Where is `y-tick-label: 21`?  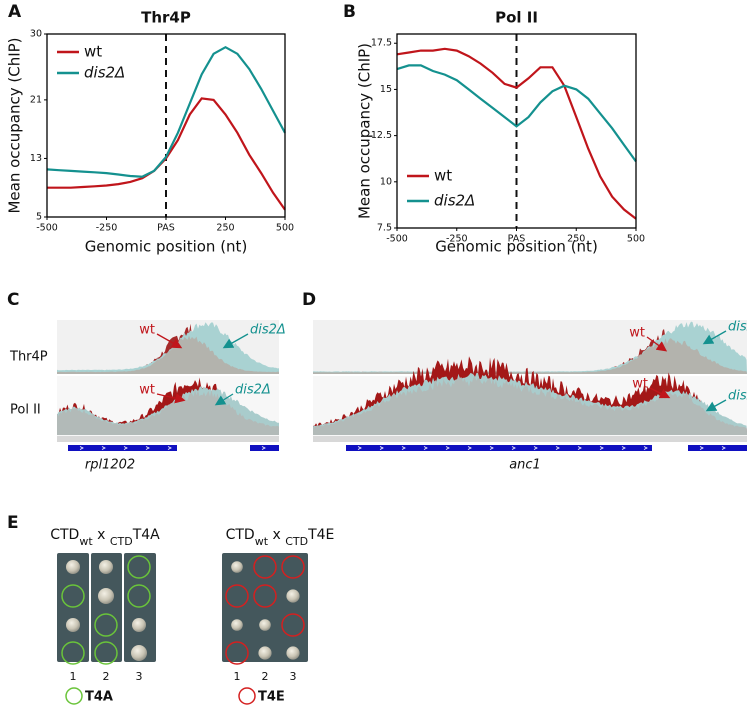
y-tick-label: 21 is located at coordinates (36, 99).